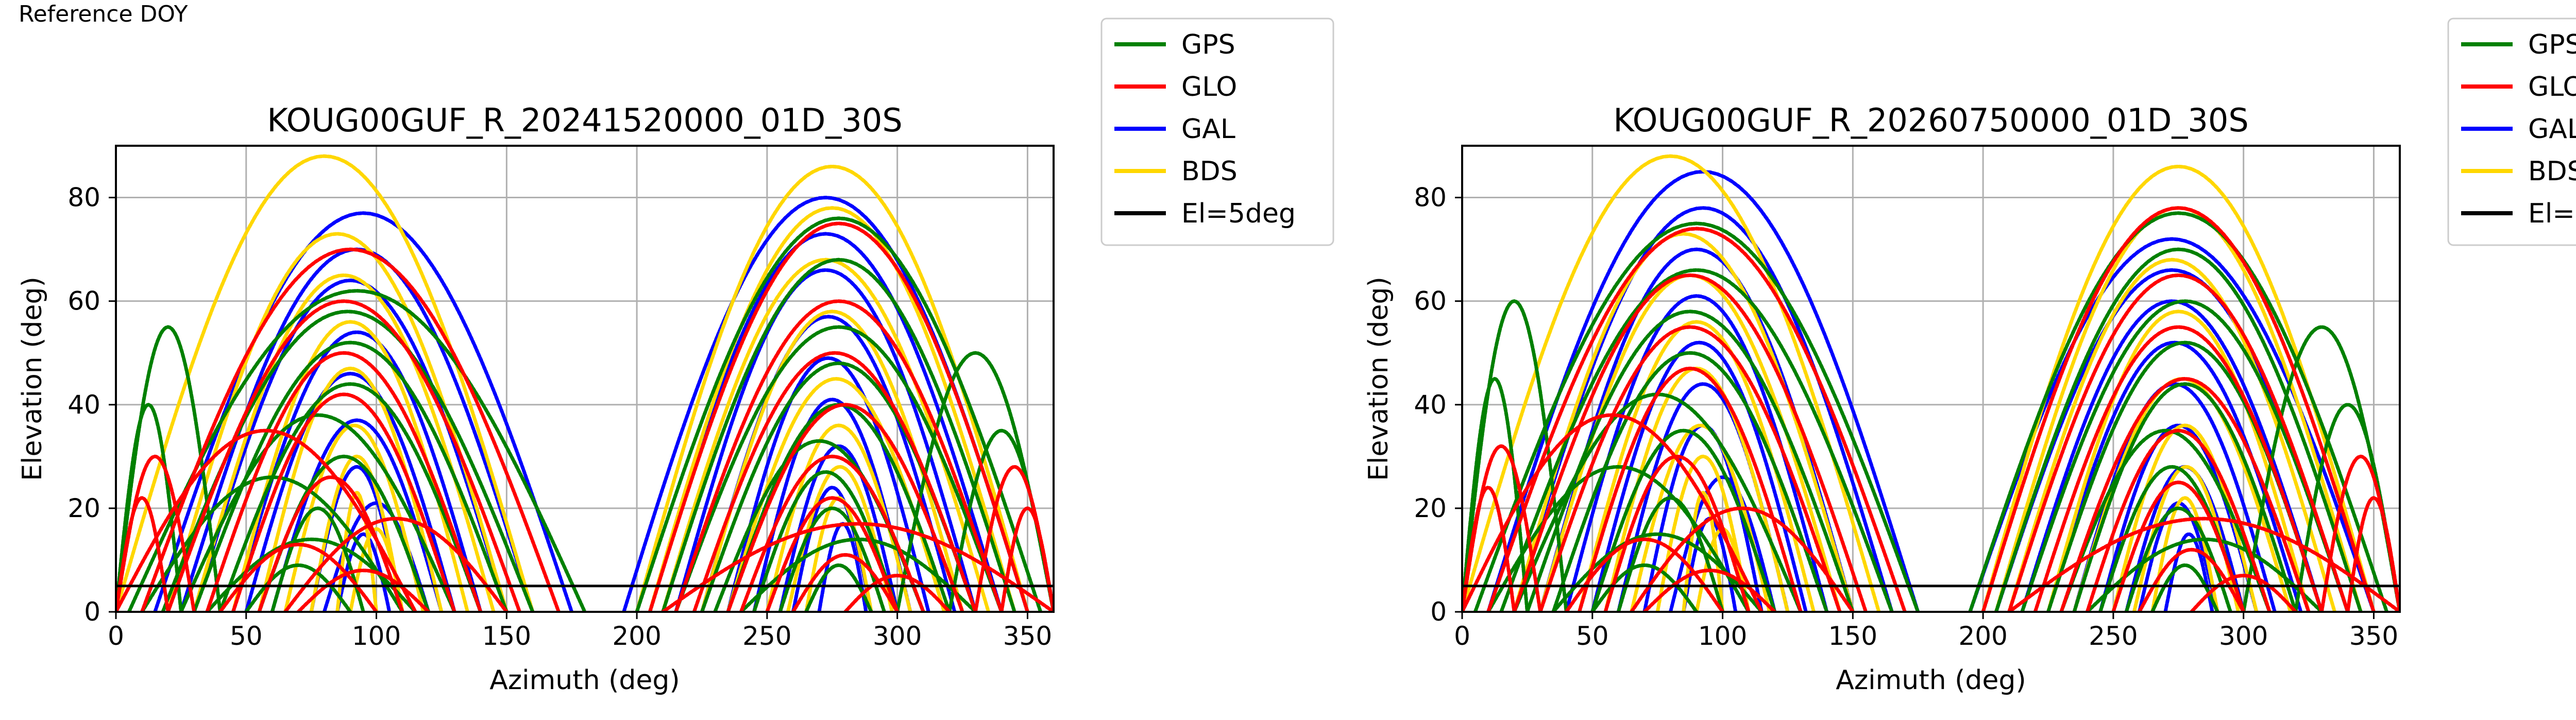  What do you see at coordinates (92, 612) in the screenshot?
I see `y-tick-label: 0` at bounding box center [92, 612].